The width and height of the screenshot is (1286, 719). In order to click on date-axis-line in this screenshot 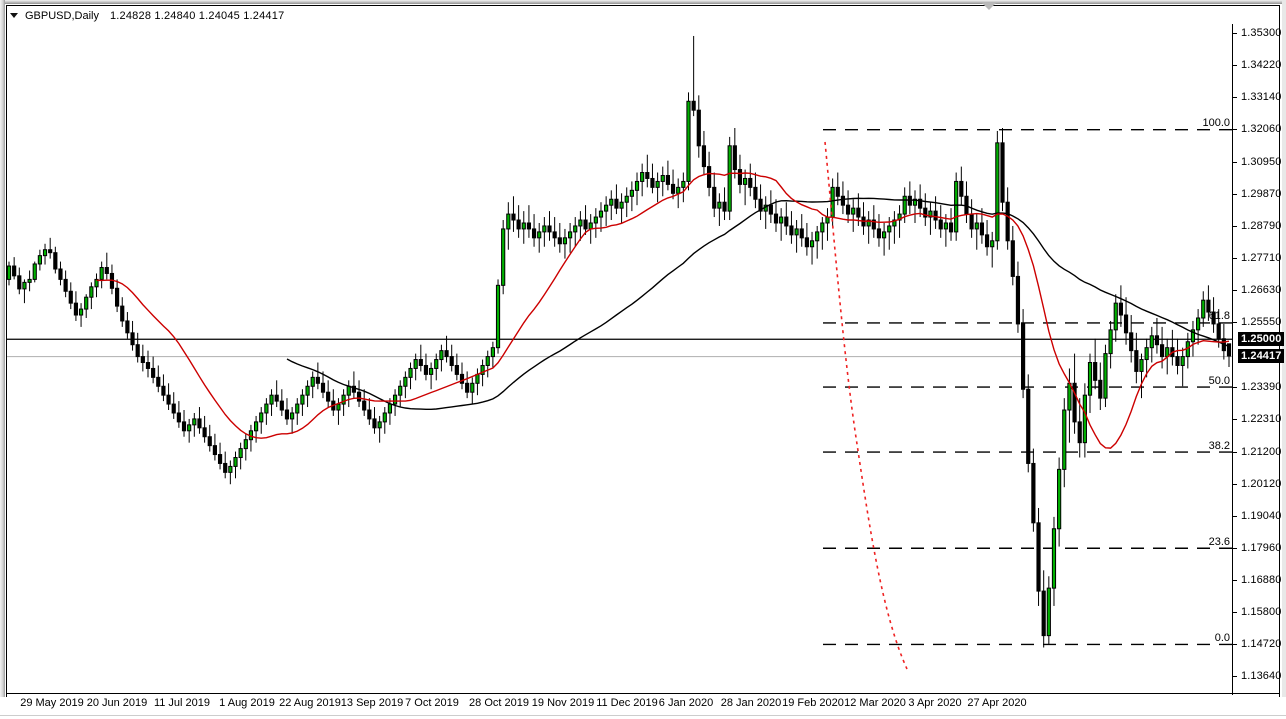, I will do `click(643, 693)`.